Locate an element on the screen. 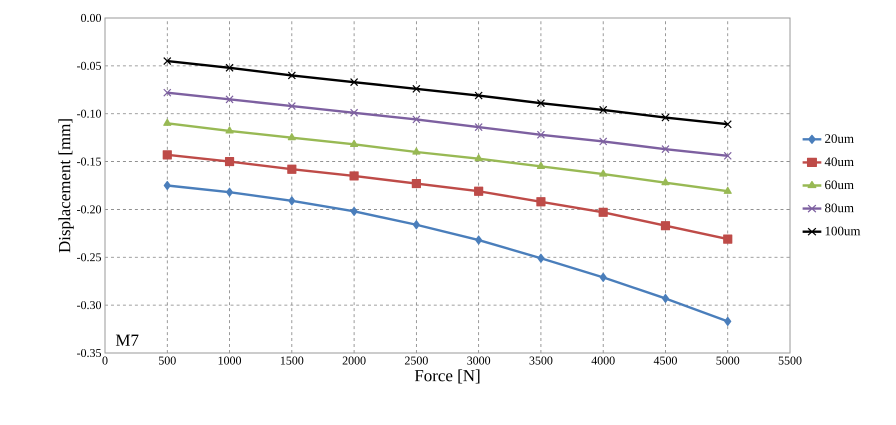 The image size is (896, 425). x-tick-label: 4000 is located at coordinates (603, 360).